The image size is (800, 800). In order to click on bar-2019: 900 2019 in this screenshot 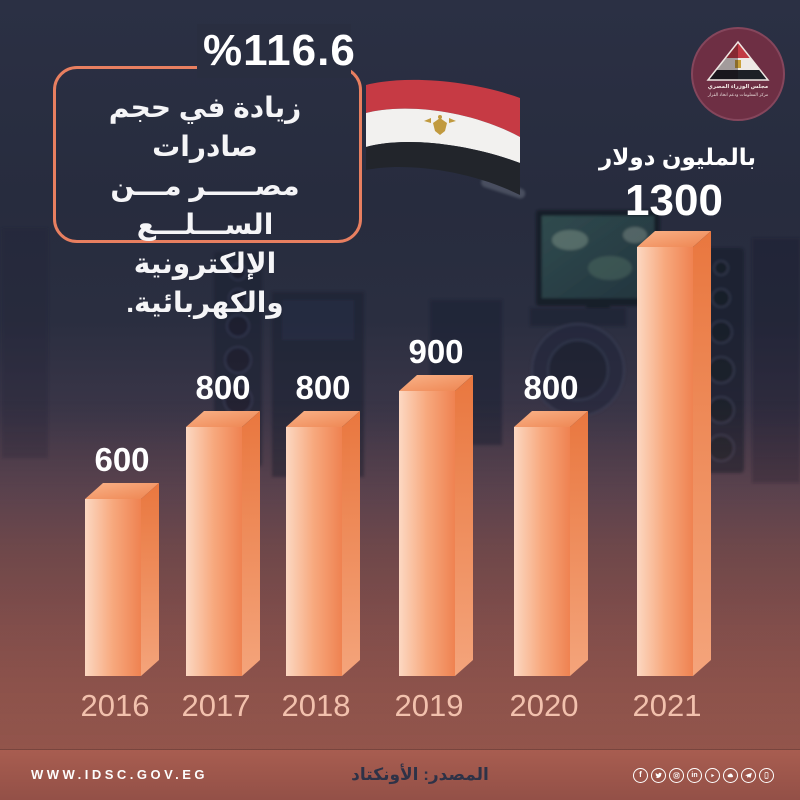, I will do `click(434, 528)`.